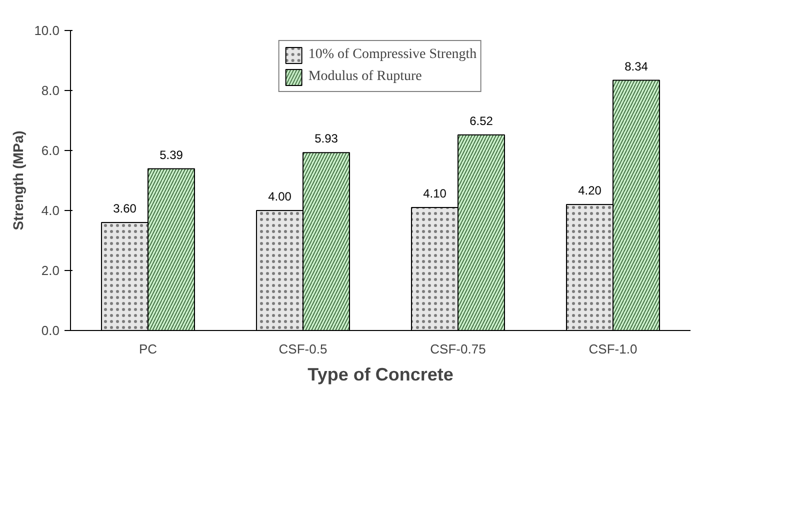 The image size is (802, 525). I want to click on y-tick-label: 0.0, so click(50, 330).